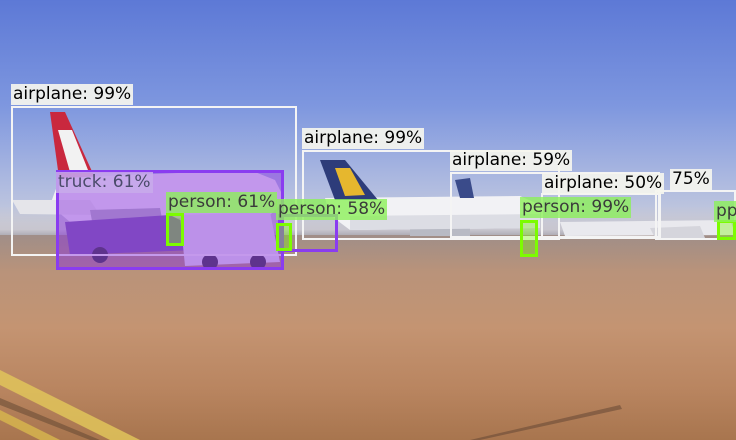  What do you see at coordinates (104, 182) in the screenshot?
I see `label-truck: truck: 61%` at bounding box center [104, 182].